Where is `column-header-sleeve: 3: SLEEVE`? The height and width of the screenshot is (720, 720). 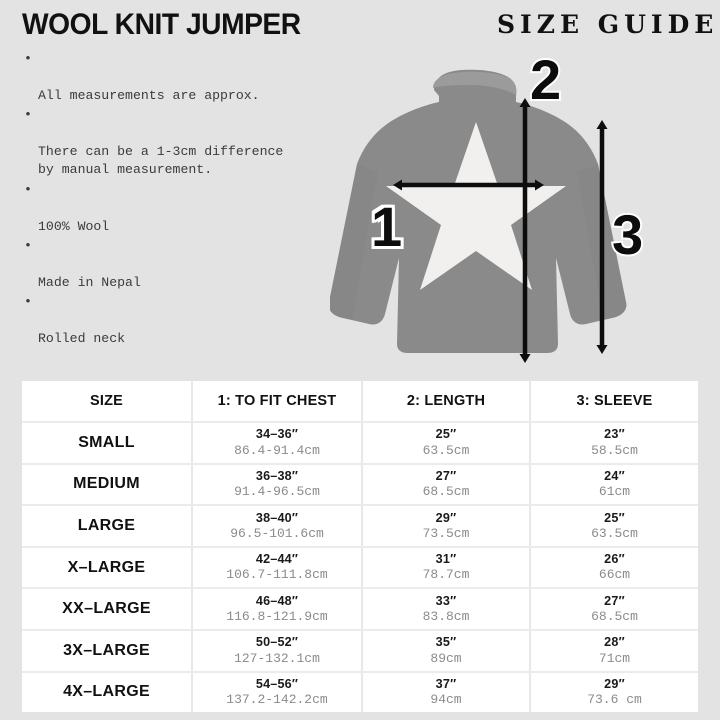 column-header-sleeve: 3: SLEEVE is located at coordinates (614, 402).